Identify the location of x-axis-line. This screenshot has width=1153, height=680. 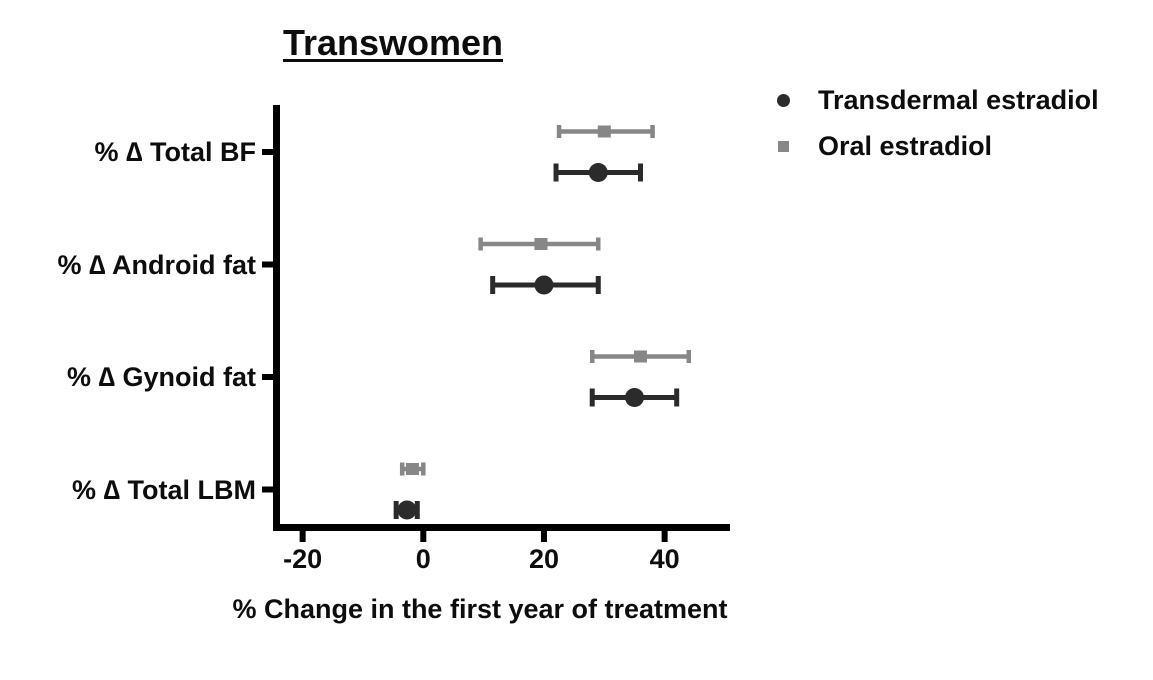
(501, 527).